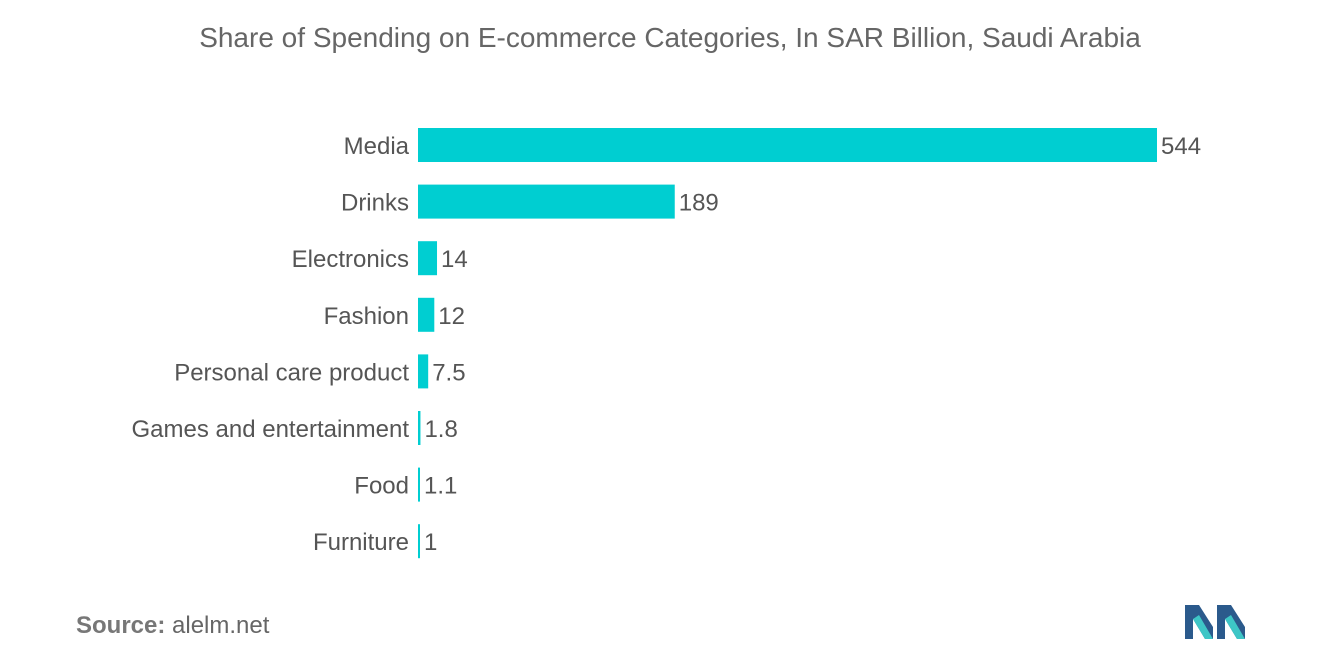  Describe the element at coordinates (381, 486) in the screenshot. I see `category-label: Food` at that location.